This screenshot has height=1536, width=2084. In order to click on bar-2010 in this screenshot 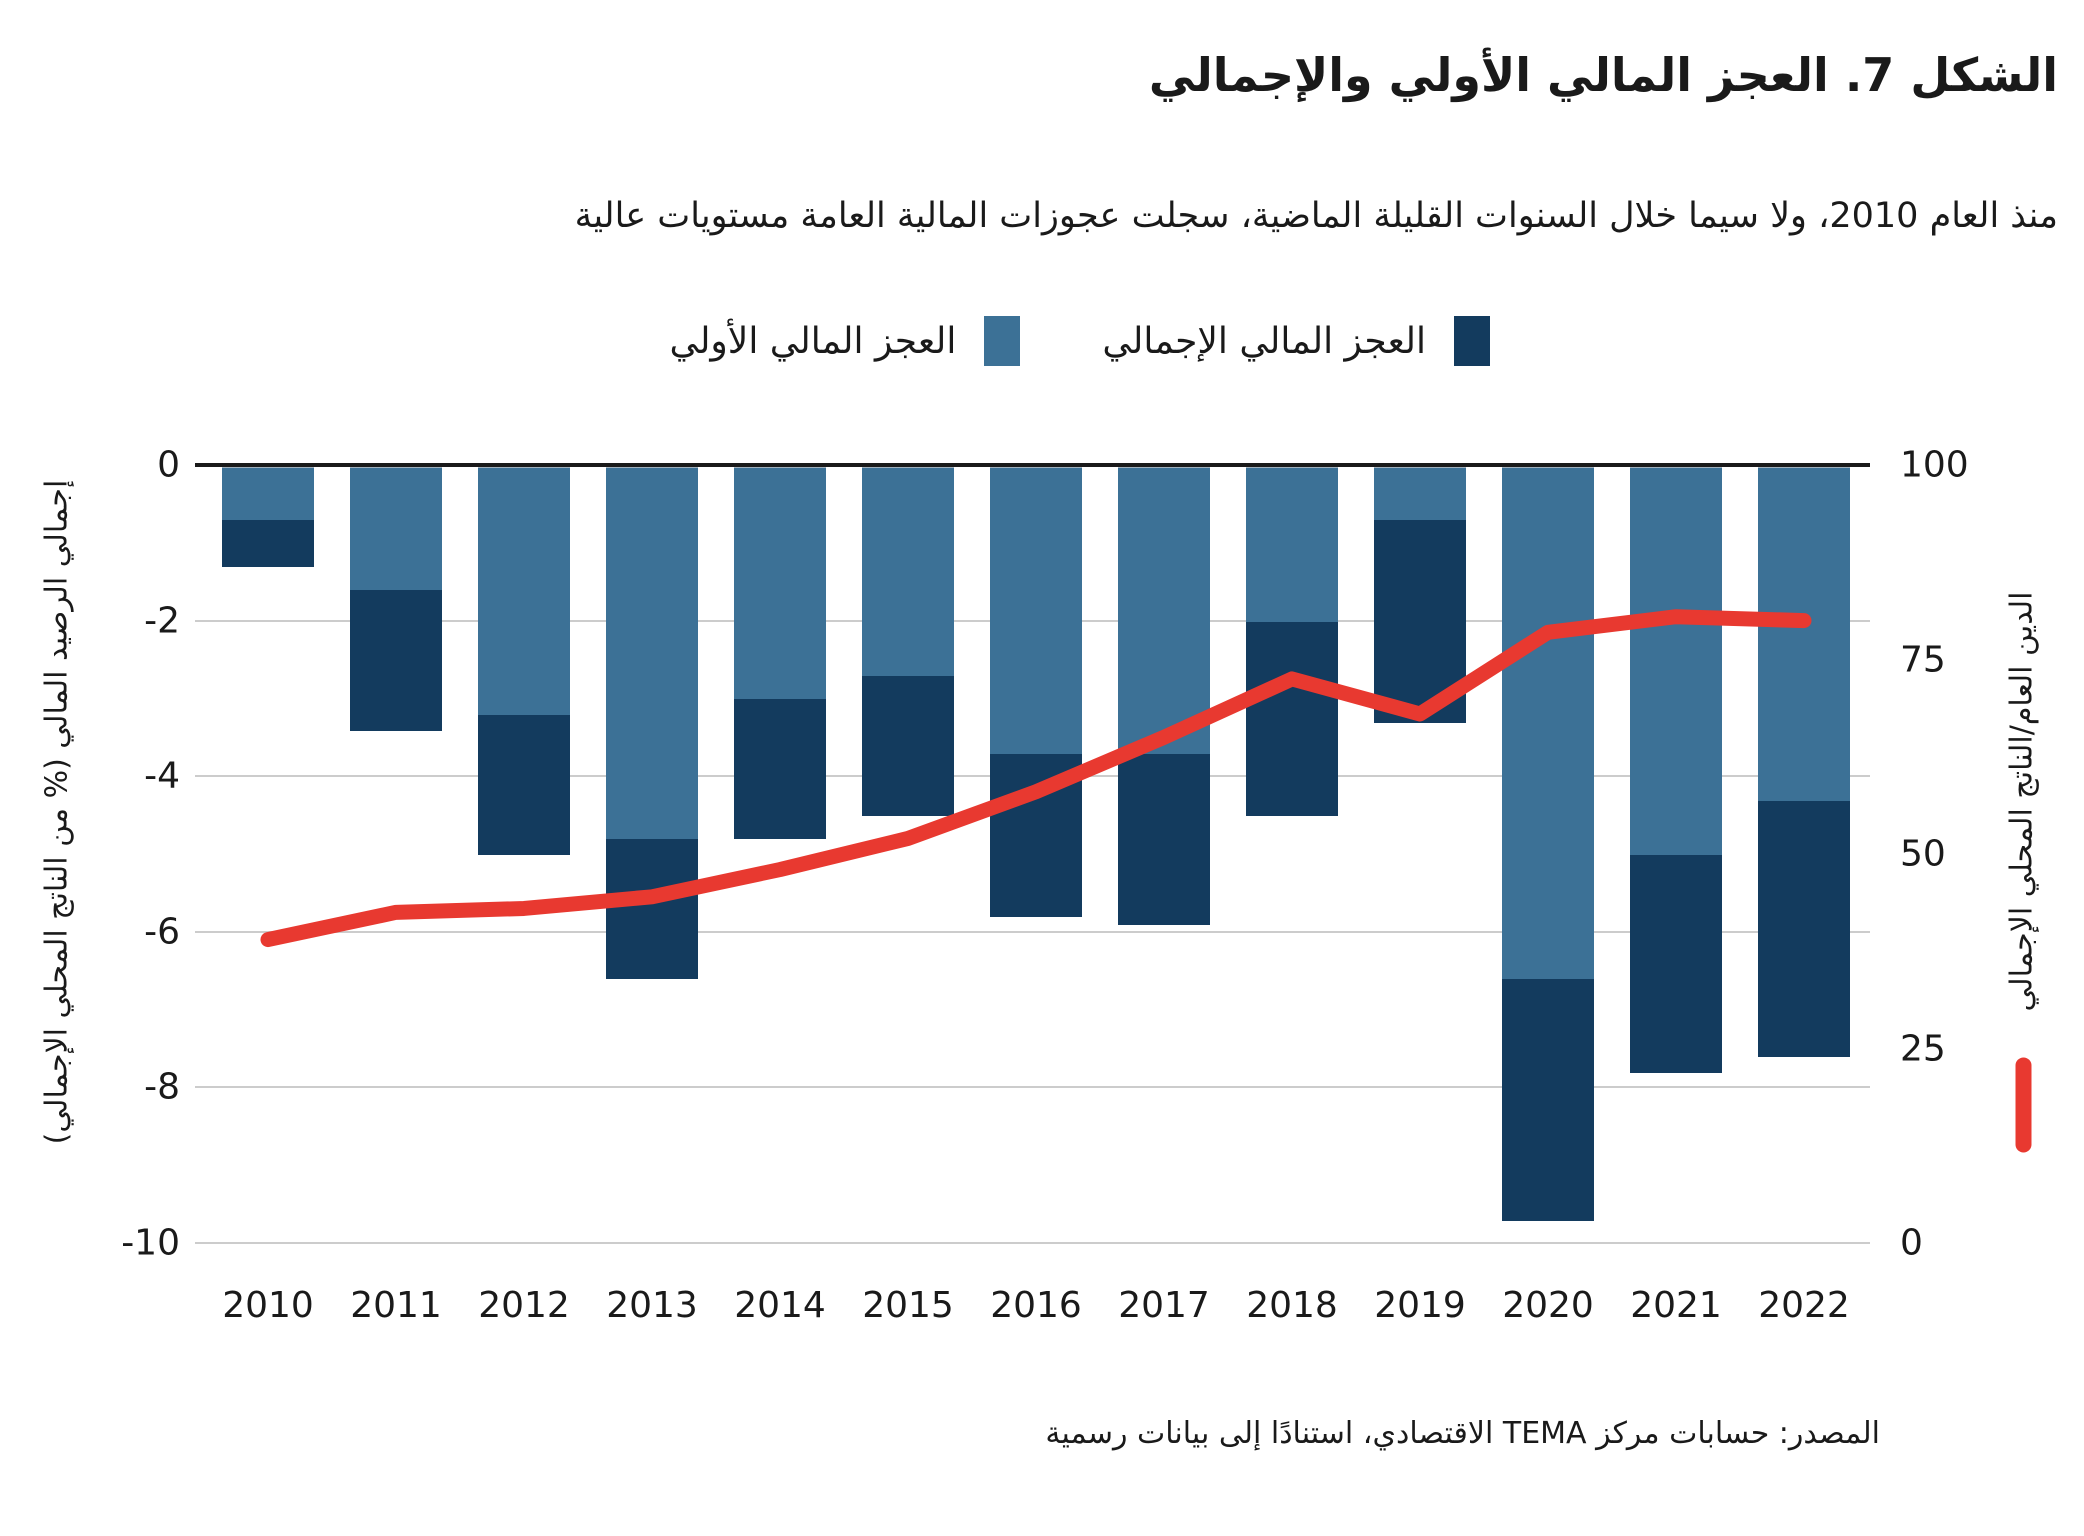, I will do `click(268, 517)`.